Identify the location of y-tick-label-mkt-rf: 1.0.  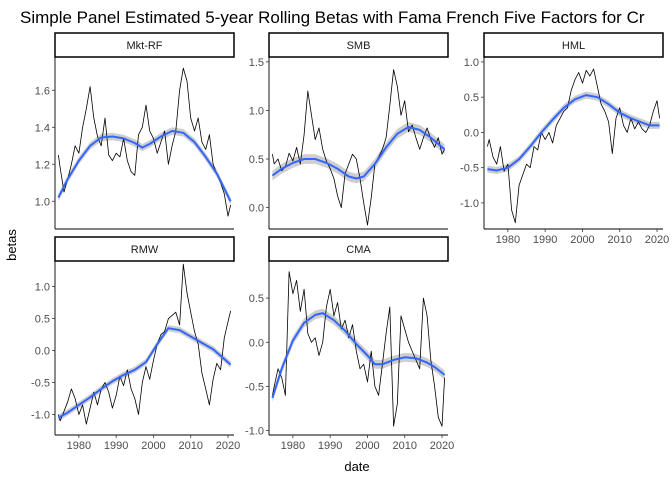
(42, 202).